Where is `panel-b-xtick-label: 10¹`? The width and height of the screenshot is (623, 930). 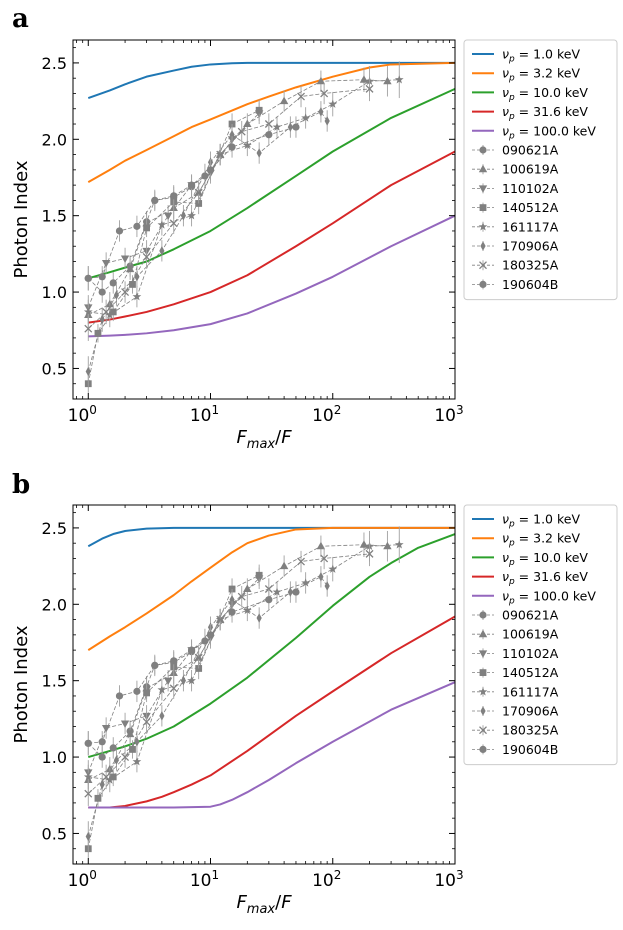 panel-b-xtick-label: 10¹ is located at coordinates (204, 879).